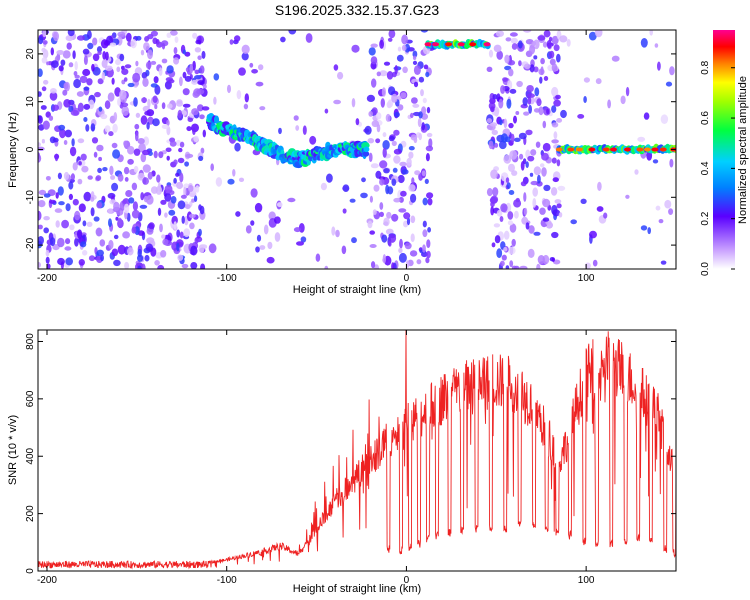 The height and width of the screenshot is (600, 750). I want to click on colorbar-ticks: 0.0 0.2 0.4 0.6 0.8, so click(717, 168).